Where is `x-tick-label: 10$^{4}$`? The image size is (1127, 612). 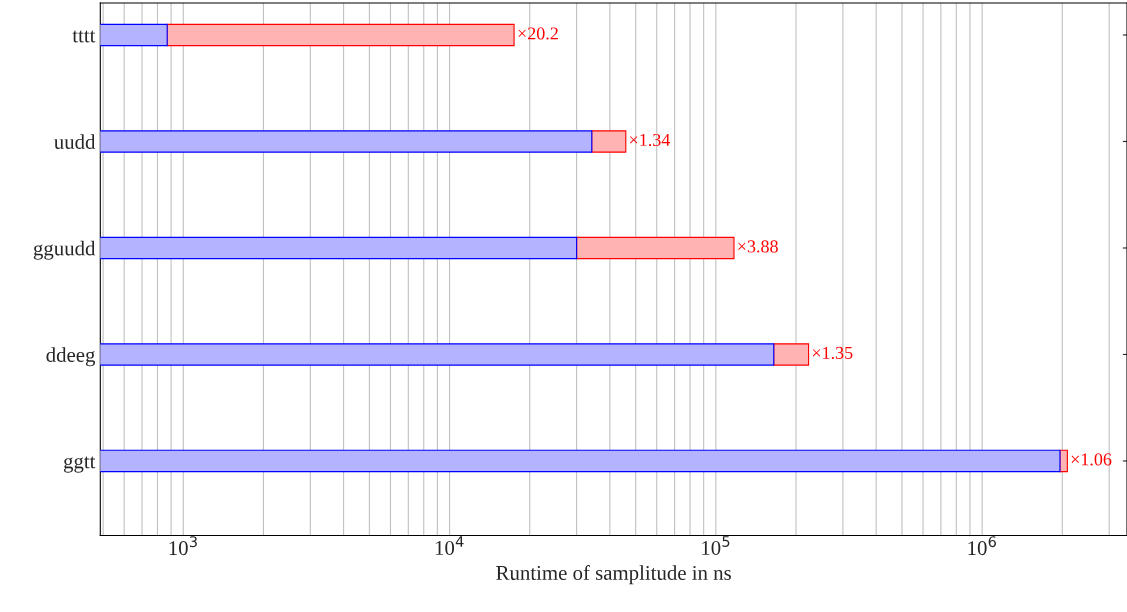 x-tick-label: 10$^{4}$ is located at coordinates (449, 545).